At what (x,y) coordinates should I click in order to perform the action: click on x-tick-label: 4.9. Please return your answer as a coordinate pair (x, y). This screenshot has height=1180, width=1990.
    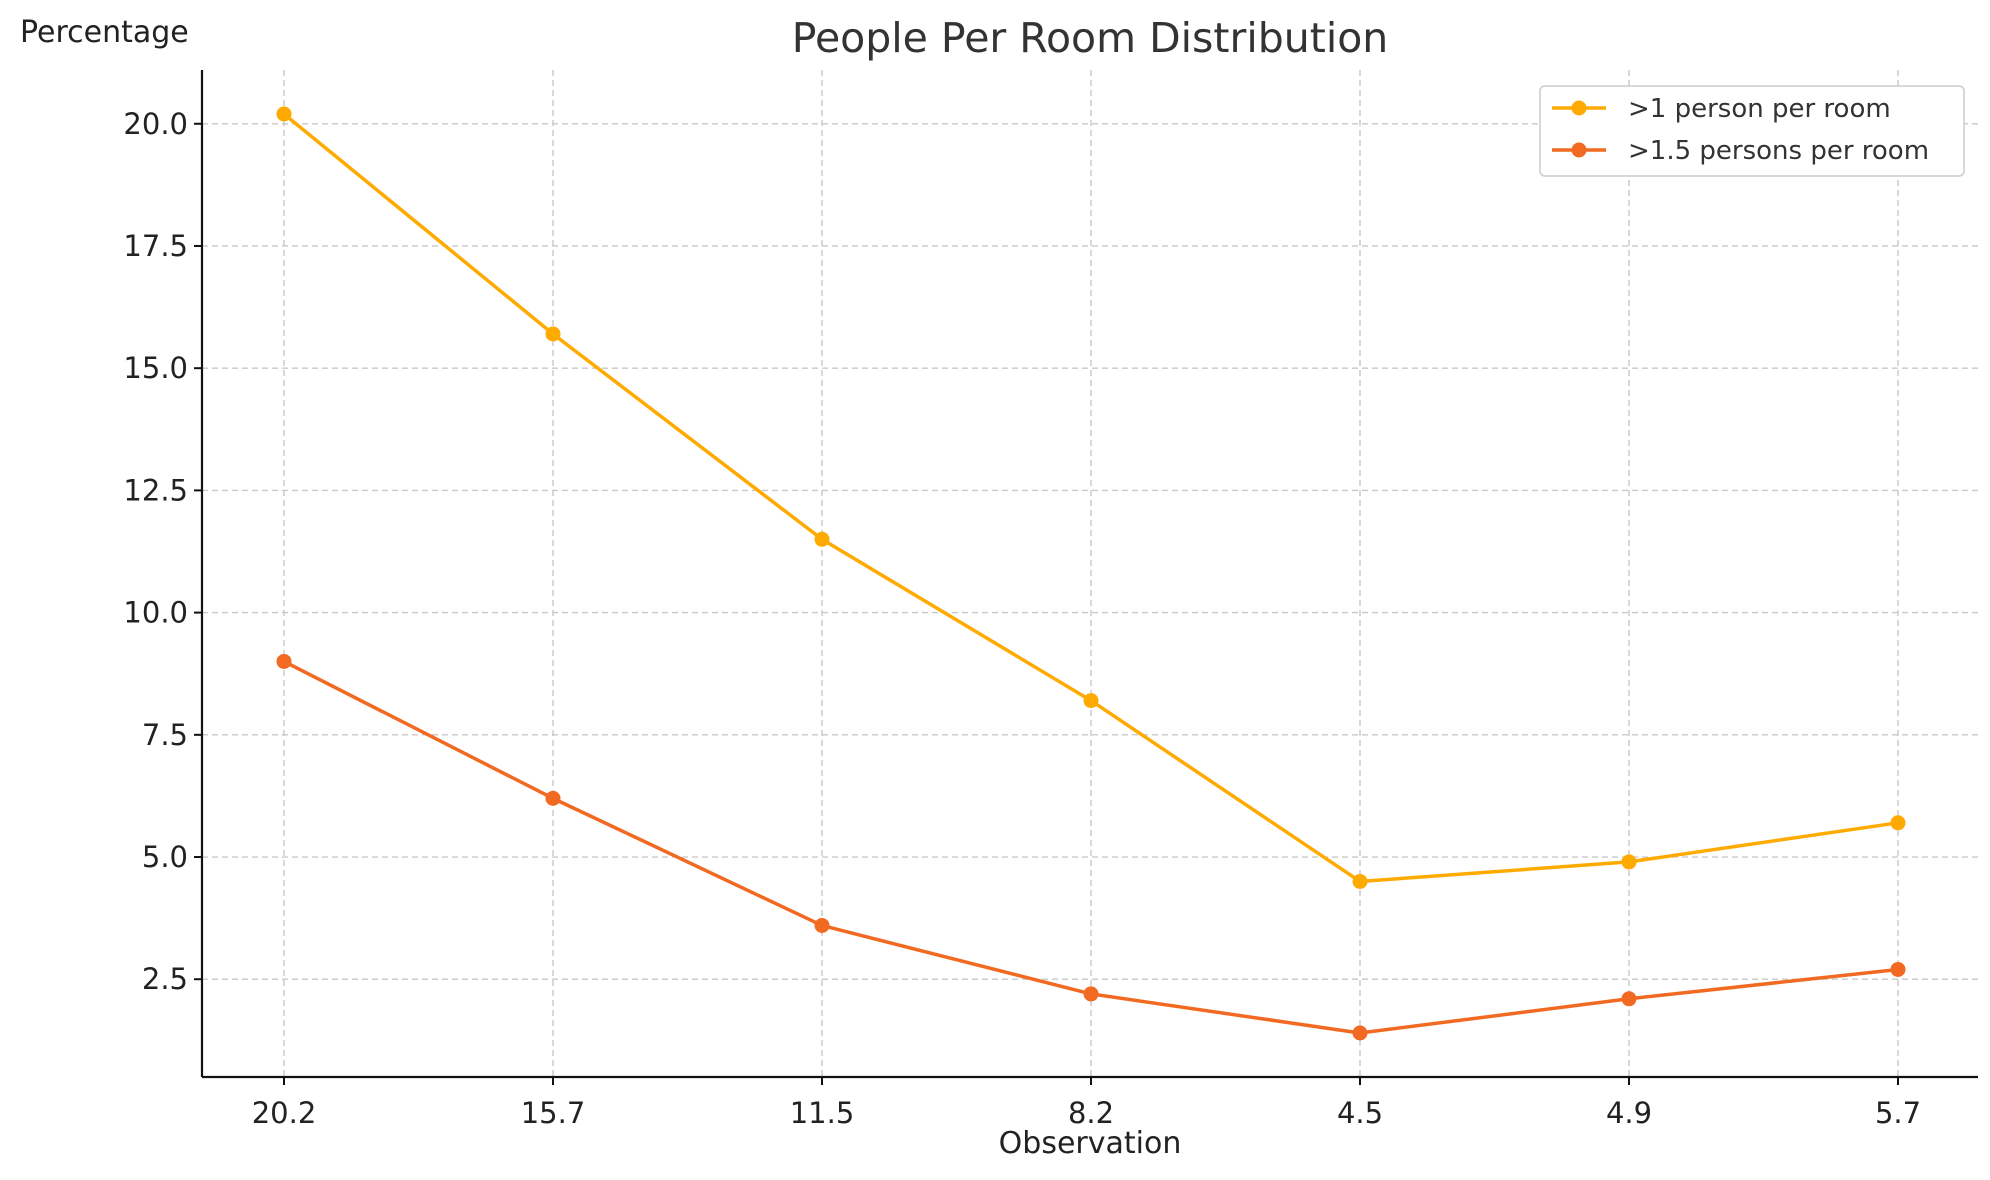
    Looking at the image, I should click on (1629, 1113).